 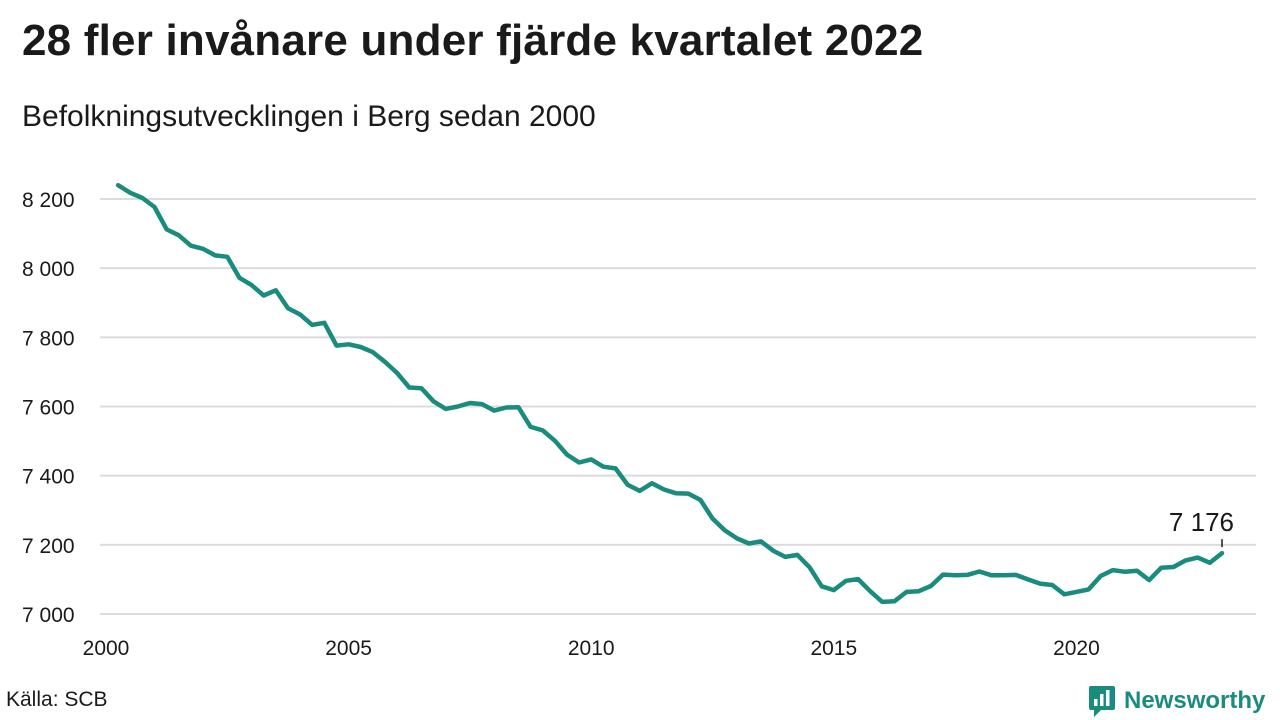 I want to click on source-note: Källa: SCB, so click(x=57, y=699).